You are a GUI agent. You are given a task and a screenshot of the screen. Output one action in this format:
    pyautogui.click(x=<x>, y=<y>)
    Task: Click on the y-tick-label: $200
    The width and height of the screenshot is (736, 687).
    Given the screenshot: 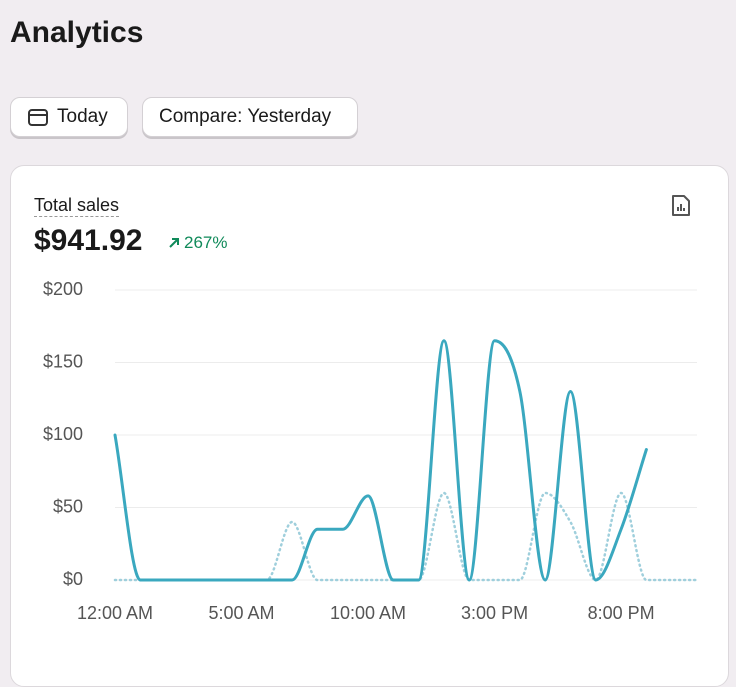 What is the action you would take?
    pyautogui.click(x=63, y=289)
    